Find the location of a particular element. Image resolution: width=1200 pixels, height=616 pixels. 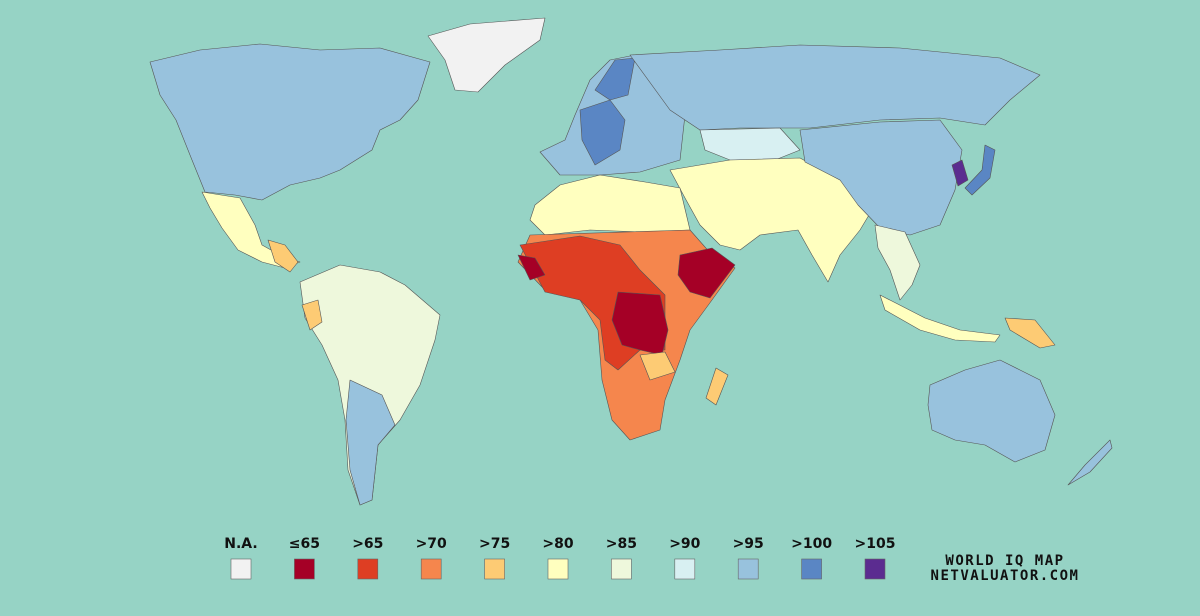

legend-label: >90 is located at coordinates (684, 544).